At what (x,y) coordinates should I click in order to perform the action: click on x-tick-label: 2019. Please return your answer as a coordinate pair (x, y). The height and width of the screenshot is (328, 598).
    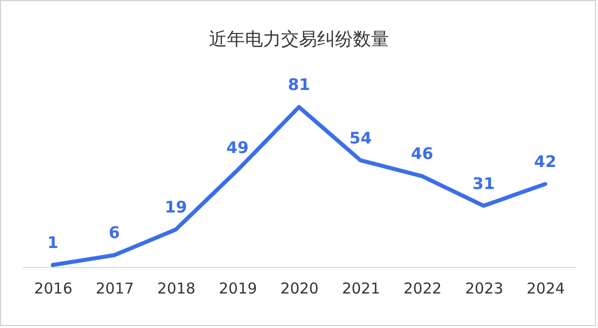
    Looking at the image, I should click on (238, 289).